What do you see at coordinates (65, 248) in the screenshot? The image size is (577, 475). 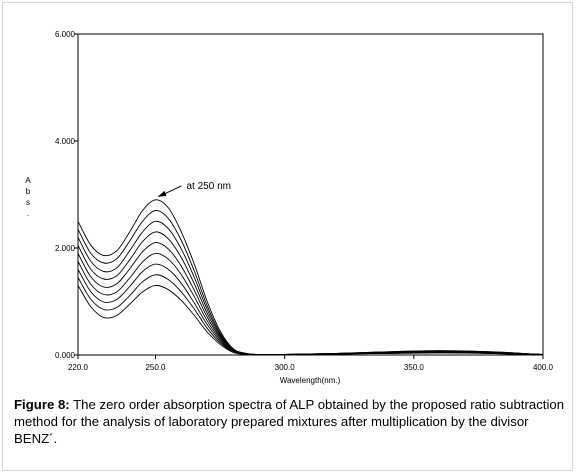 I see `y-tick-label: 2.000` at bounding box center [65, 248].